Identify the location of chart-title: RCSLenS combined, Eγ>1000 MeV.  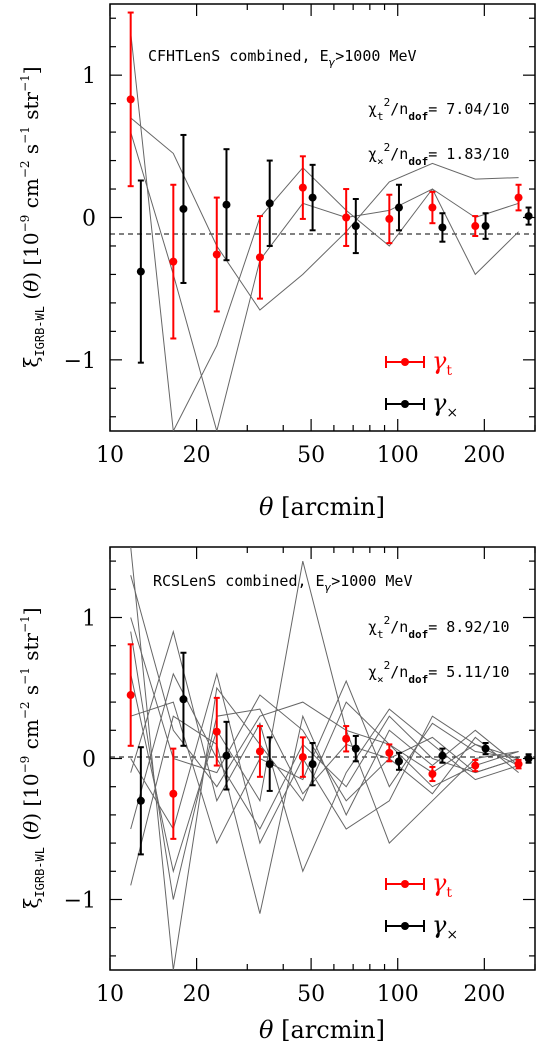
(283, 583).